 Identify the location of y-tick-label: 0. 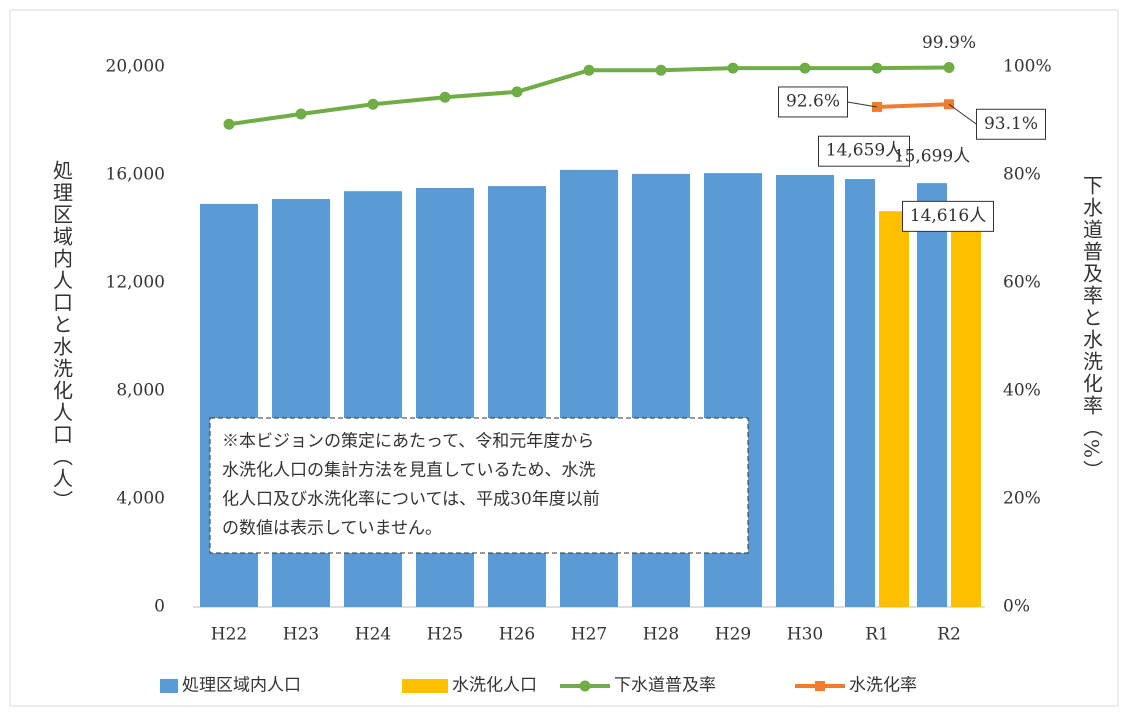
(159, 607).